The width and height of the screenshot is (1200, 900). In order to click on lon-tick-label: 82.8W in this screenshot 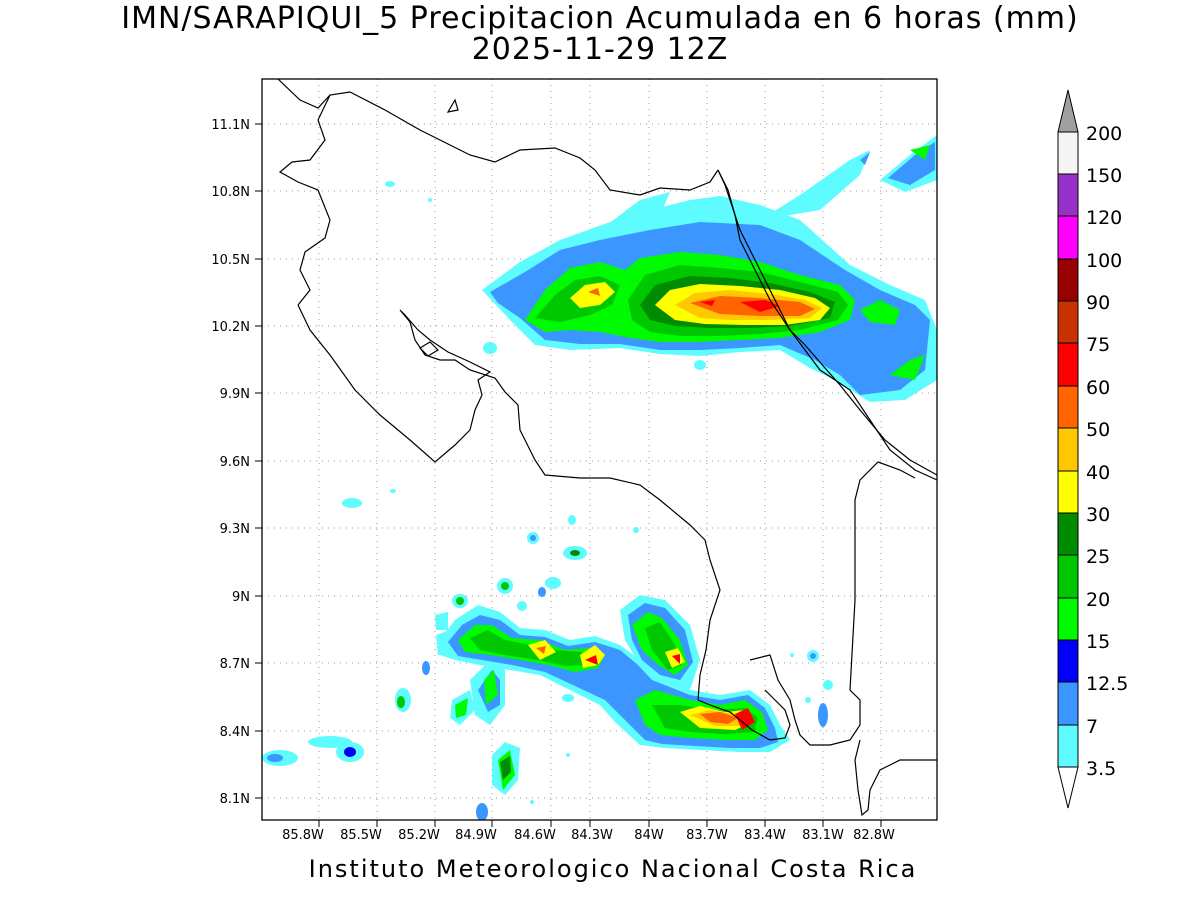, I will do `click(874, 835)`.